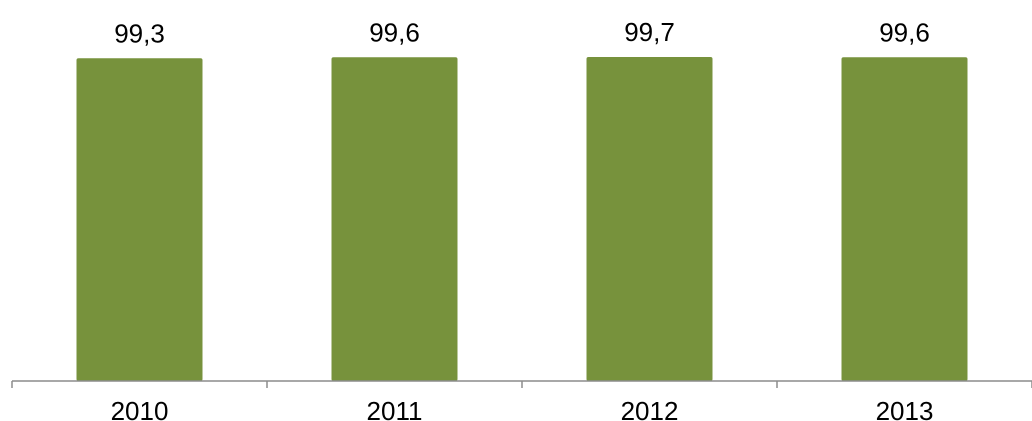 The width and height of the screenshot is (1032, 421). What do you see at coordinates (521, 384) in the screenshot?
I see `x-axis-ticks-group` at bounding box center [521, 384].